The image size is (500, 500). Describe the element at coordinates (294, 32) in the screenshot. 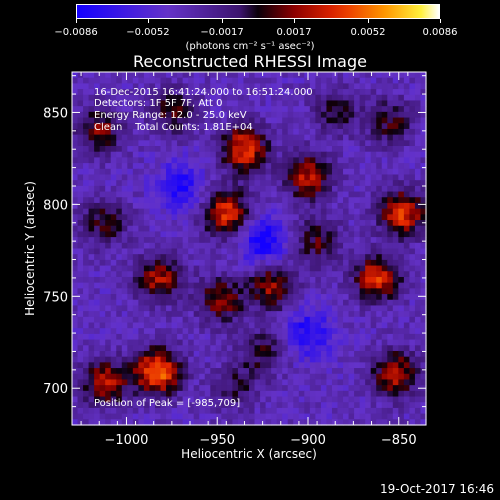

I see `colorbar-tick-label: 0.0017` at that location.